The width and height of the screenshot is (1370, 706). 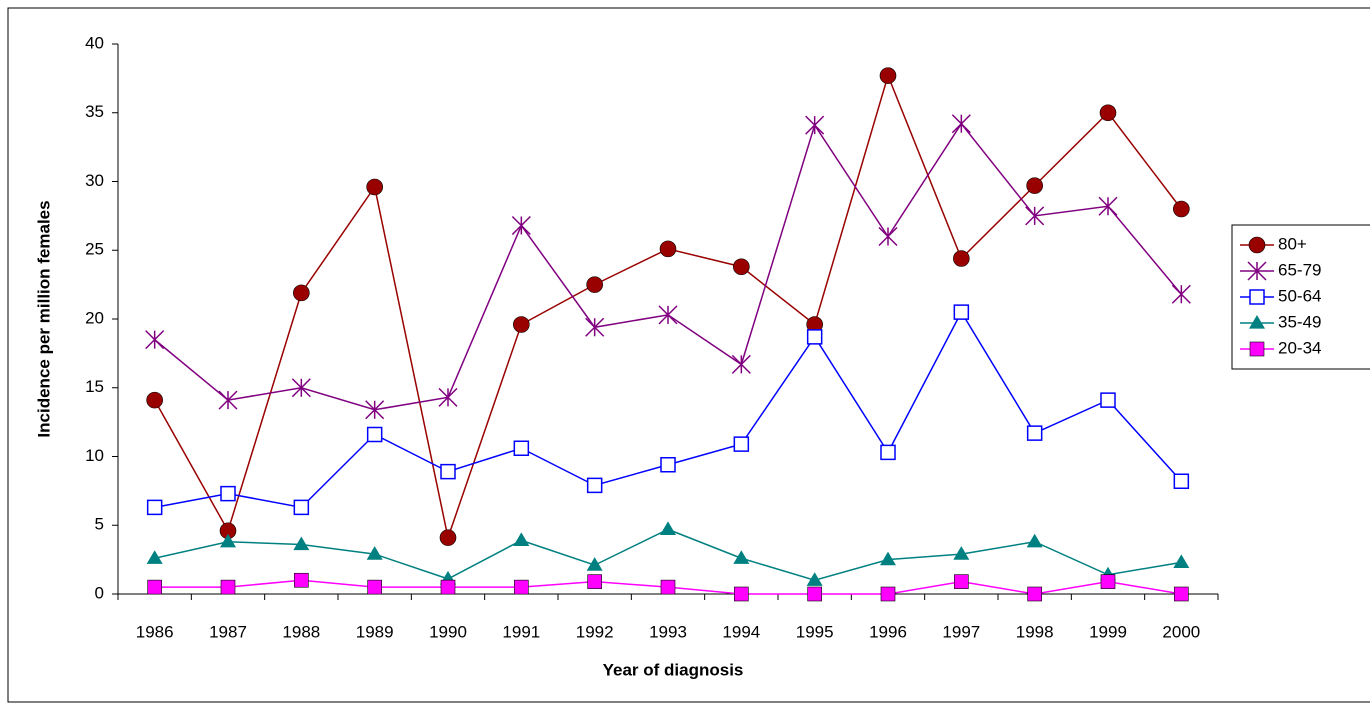 I want to click on x-tick-label: 1996, so click(x=888, y=631).